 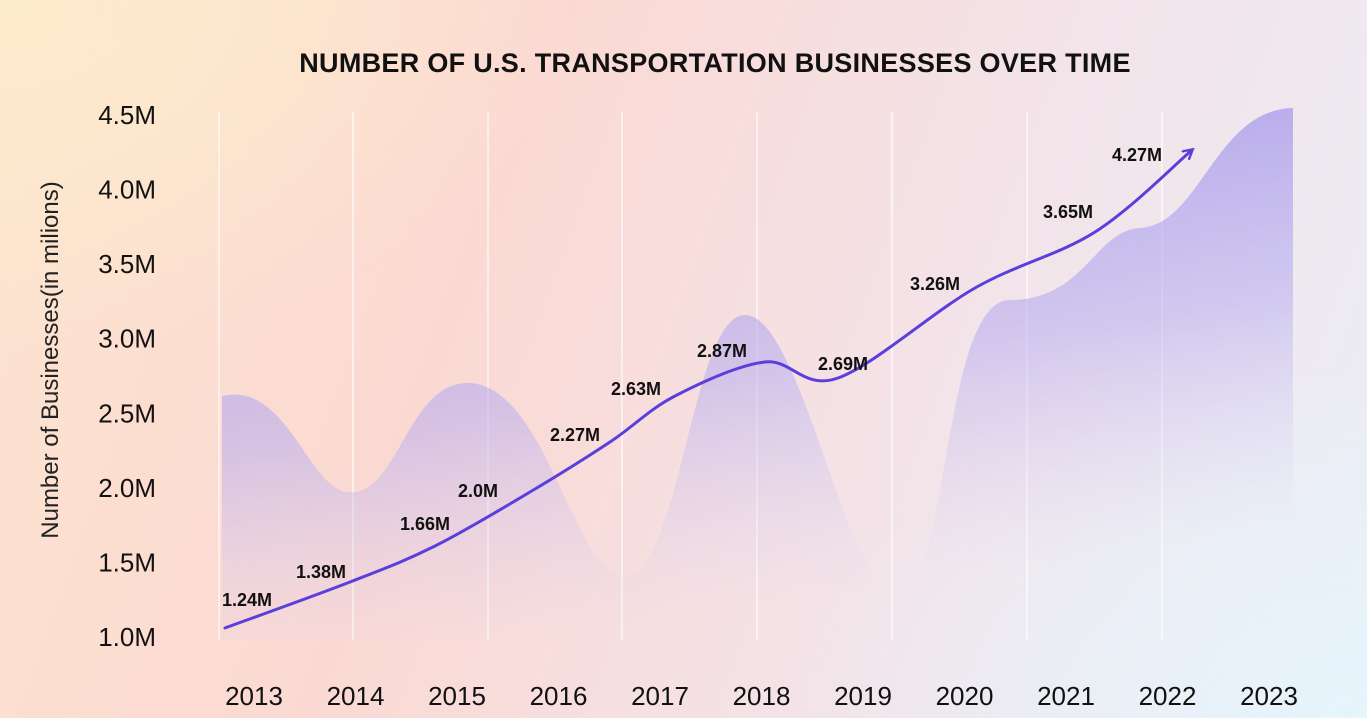 What do you see at coordinates (1168, 696) in the screenshot?
I see `x-tick-label: 2022` at bounding box center [1168, 696].